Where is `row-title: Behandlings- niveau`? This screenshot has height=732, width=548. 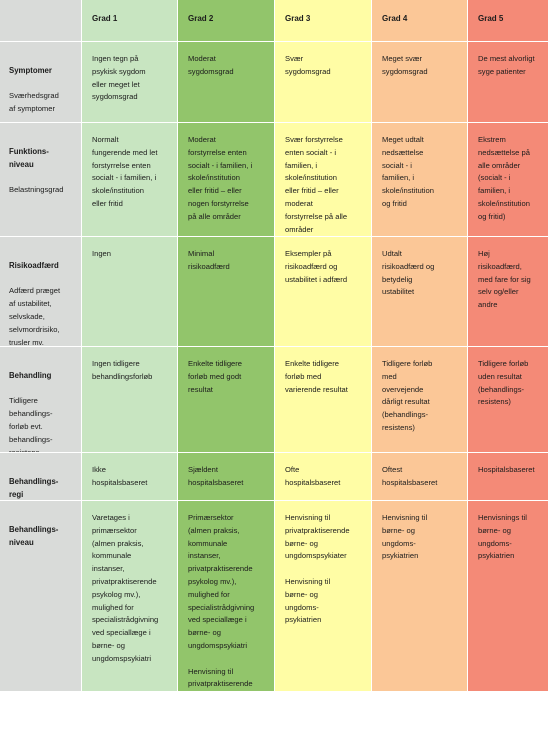 row-title: Behandlings- niveau is located at coordinates (34, 535).